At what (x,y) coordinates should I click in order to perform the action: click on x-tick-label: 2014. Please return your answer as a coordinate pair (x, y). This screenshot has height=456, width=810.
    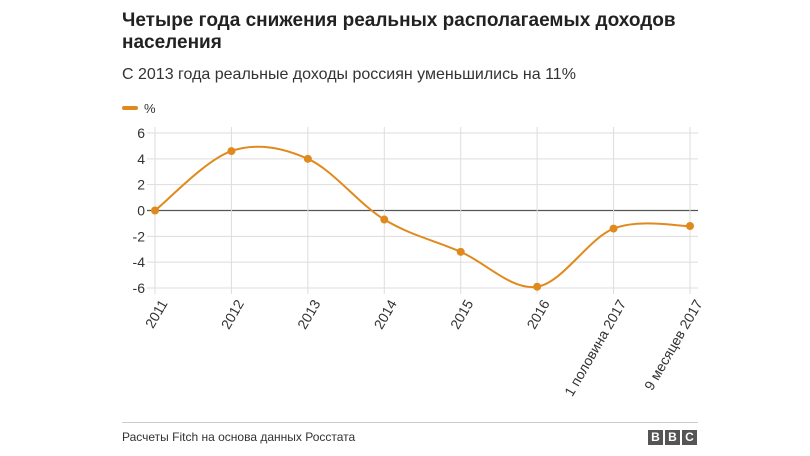
    Looking at the image, I should click on (385, 314).